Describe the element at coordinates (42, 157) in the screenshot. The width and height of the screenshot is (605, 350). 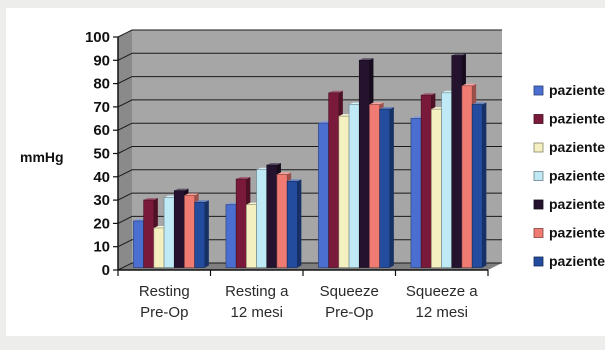
I see `y-axis-label: mmHg` at that location.